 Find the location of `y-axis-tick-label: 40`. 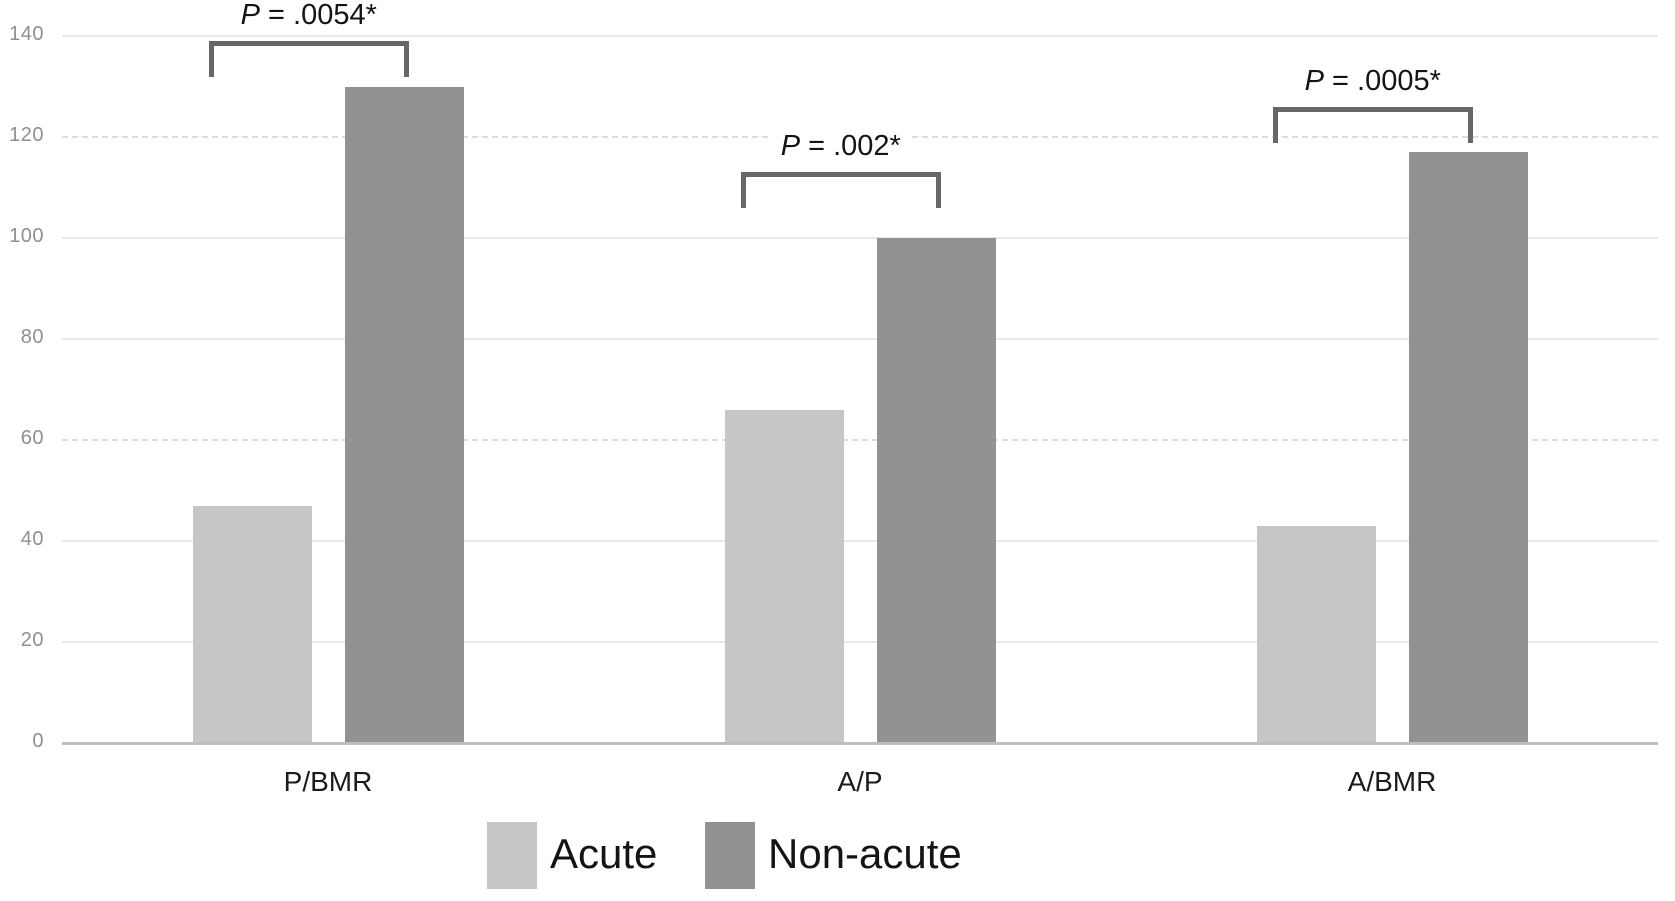

y-axis-tick-label: 40 is located at coordinates (32, 539).